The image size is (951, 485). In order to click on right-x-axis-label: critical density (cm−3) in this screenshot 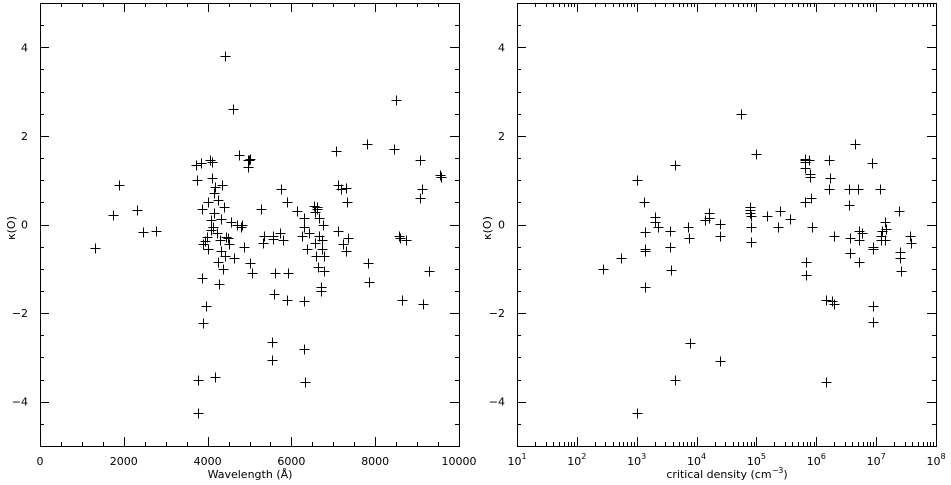, I will do `click(726, 473)`.